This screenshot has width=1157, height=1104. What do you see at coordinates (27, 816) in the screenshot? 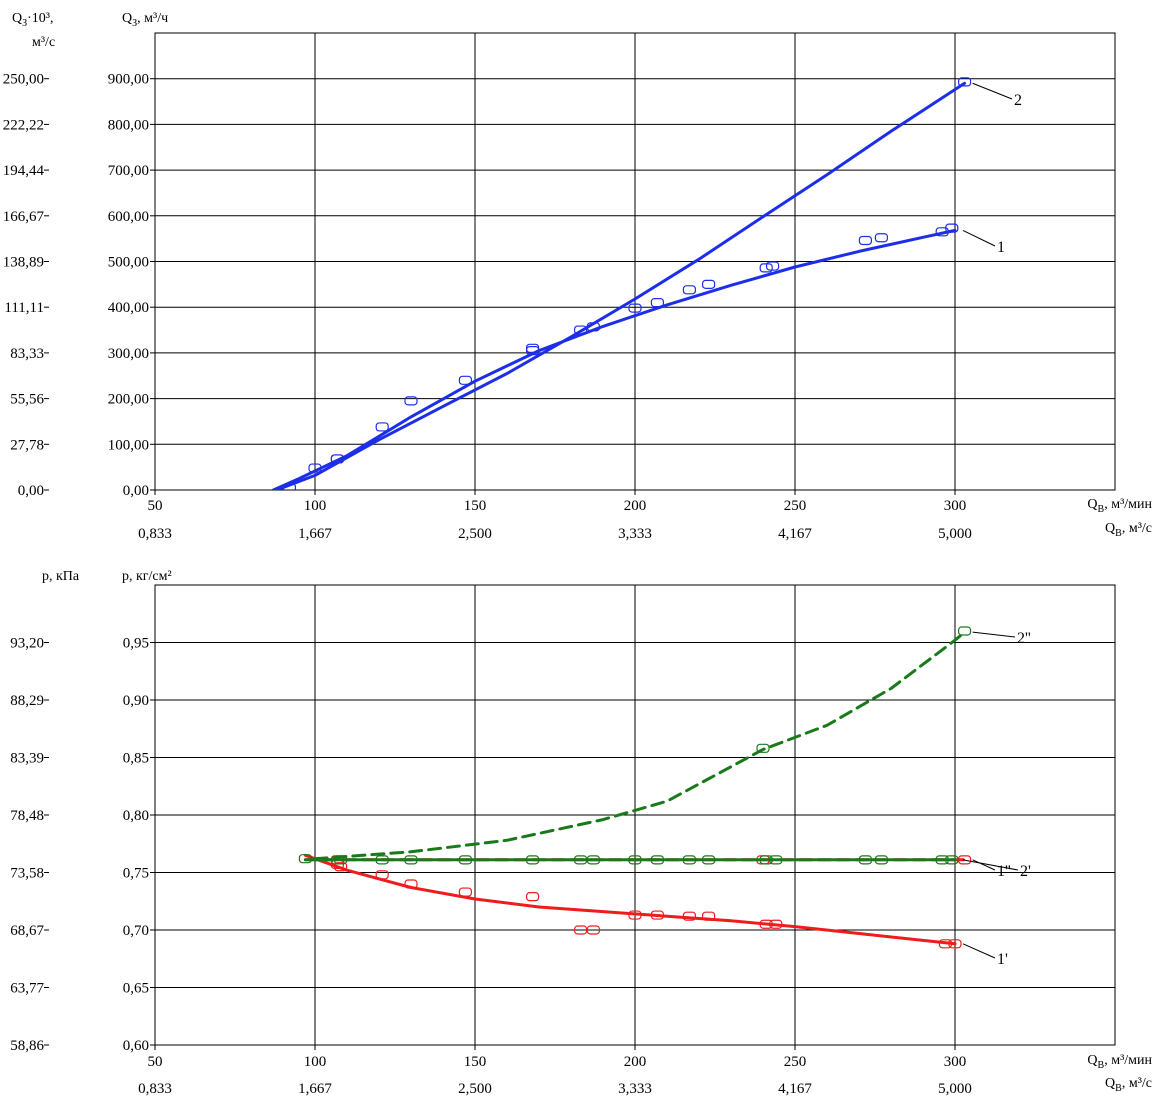
I see `y-alt-tick-label: 78,48` at bounding box center [27, 816].